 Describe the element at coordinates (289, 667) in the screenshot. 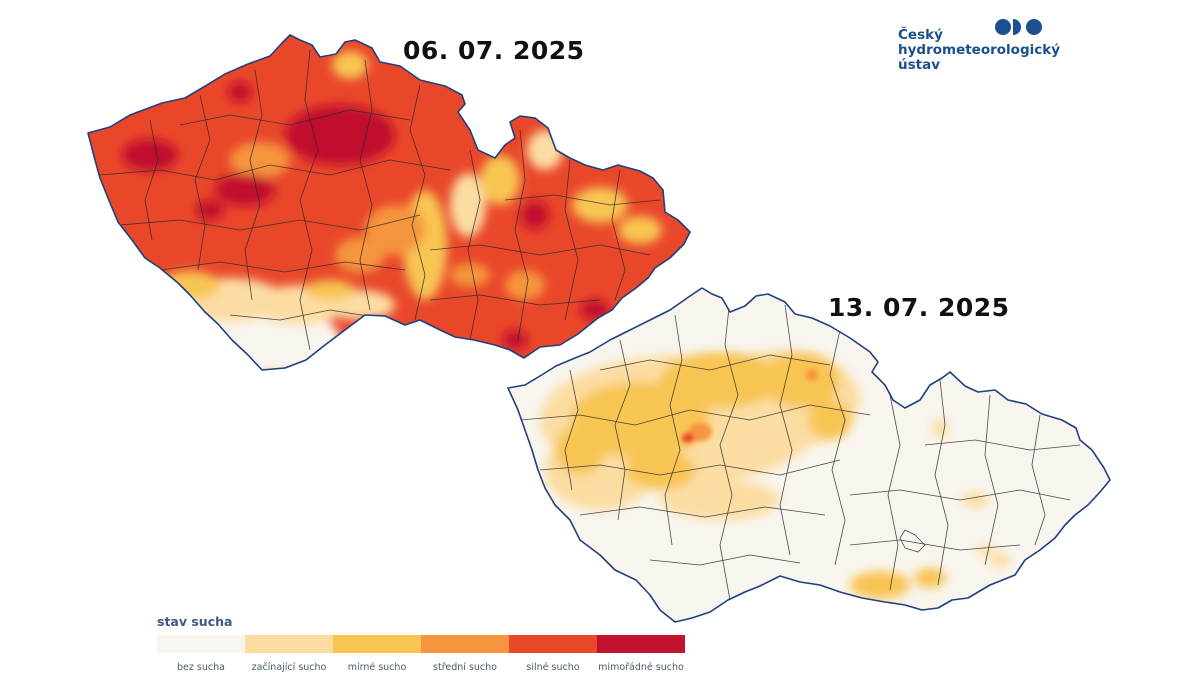

I see `legend-label: začínající sucho` at that location.